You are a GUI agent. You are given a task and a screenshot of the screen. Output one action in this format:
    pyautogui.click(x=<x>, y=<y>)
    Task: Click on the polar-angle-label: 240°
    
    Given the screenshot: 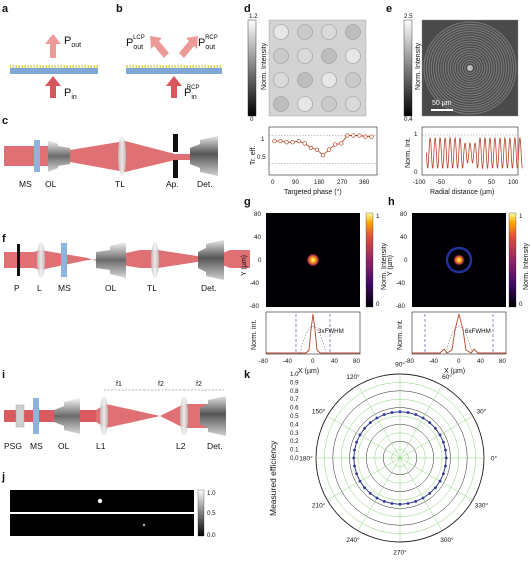 What is the action you would take?
    pyautogui.click(x=353, y=540)
    